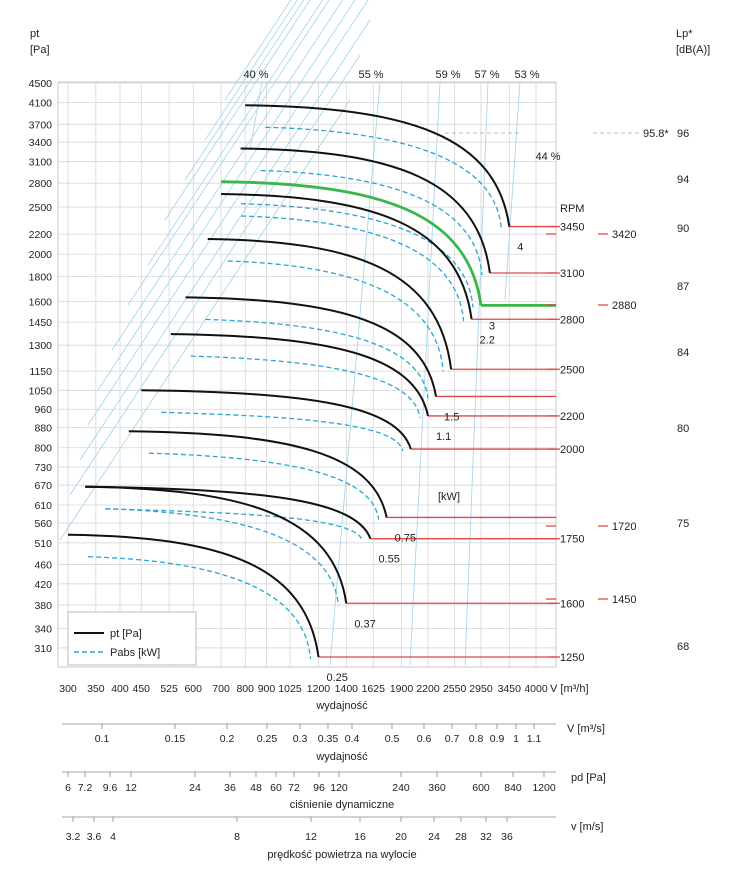  What do you see at coordinates (544, 788) in the screenshot?
I see `scale-1-tick-15: 1200` at bounding box center [544, 788].